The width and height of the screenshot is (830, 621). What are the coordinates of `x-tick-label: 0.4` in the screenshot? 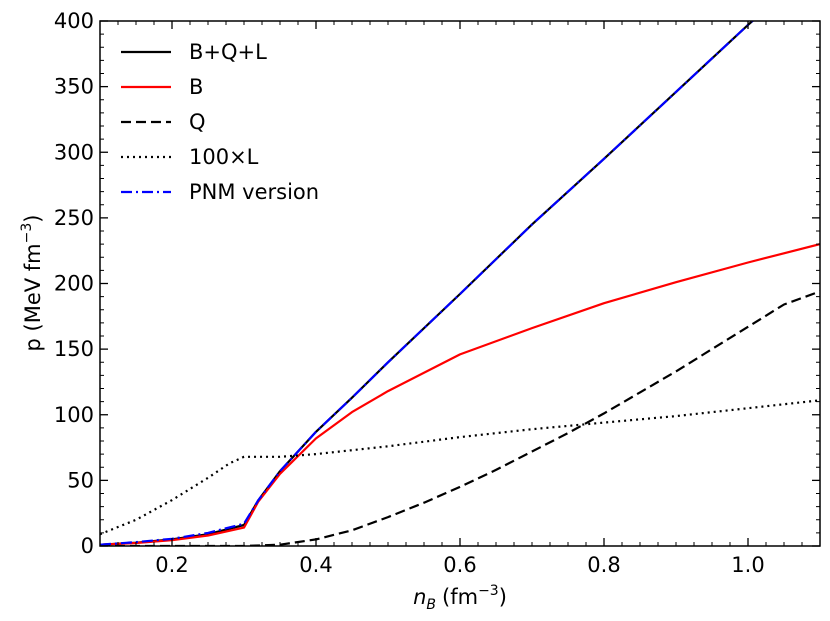 It's located at (315, 565).